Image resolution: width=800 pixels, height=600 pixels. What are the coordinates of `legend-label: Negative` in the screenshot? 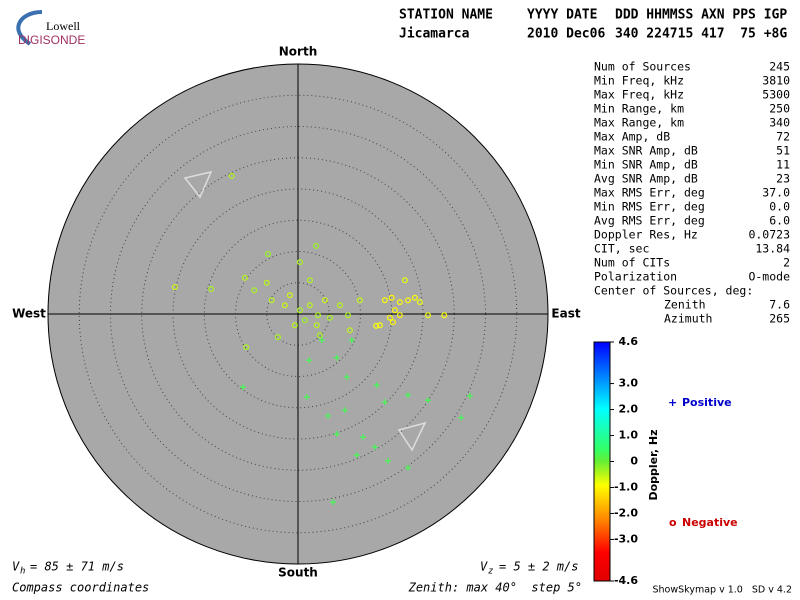 It's located at (710, 522).